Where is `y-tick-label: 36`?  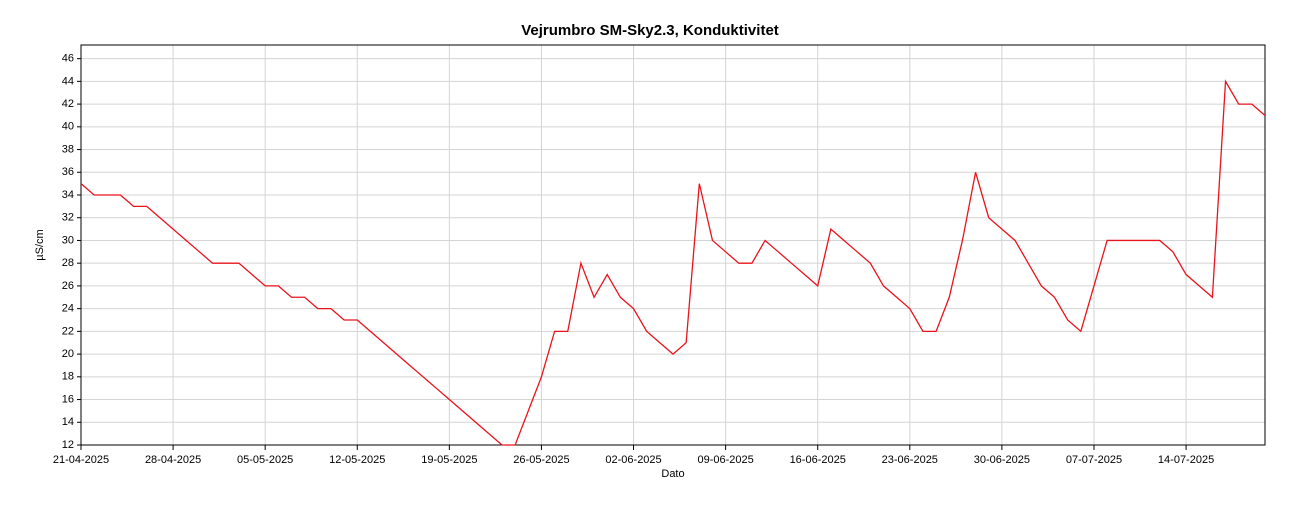
y-tick-label: 36 is located at coordinates (68, 172).